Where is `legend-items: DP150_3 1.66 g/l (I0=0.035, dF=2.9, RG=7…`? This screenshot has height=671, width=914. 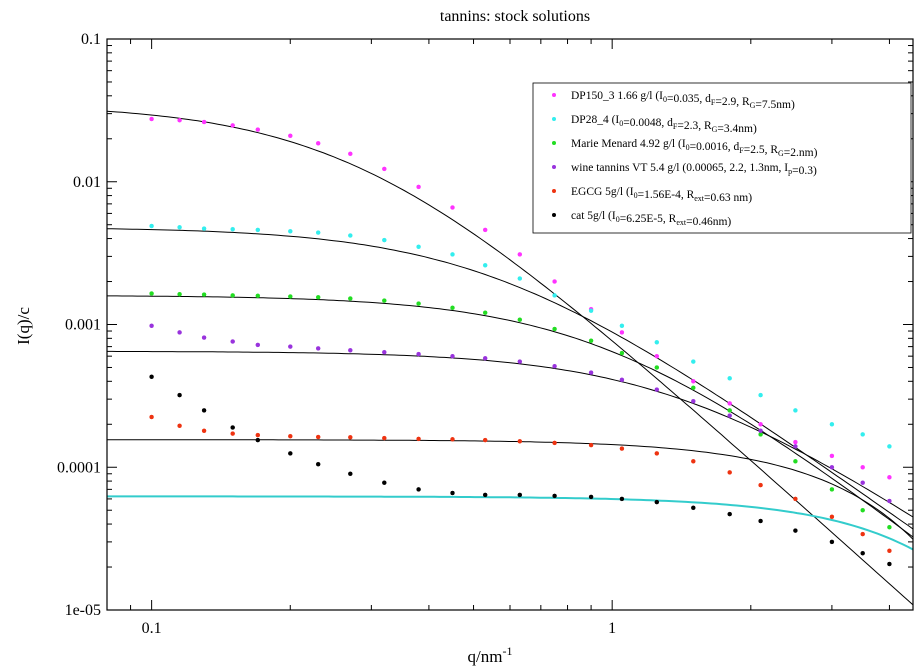
legend-items: DP150_3 1.66 g/l (I0=0.035, dF=2.9, RG=7… is located at coordinates (685, 159).